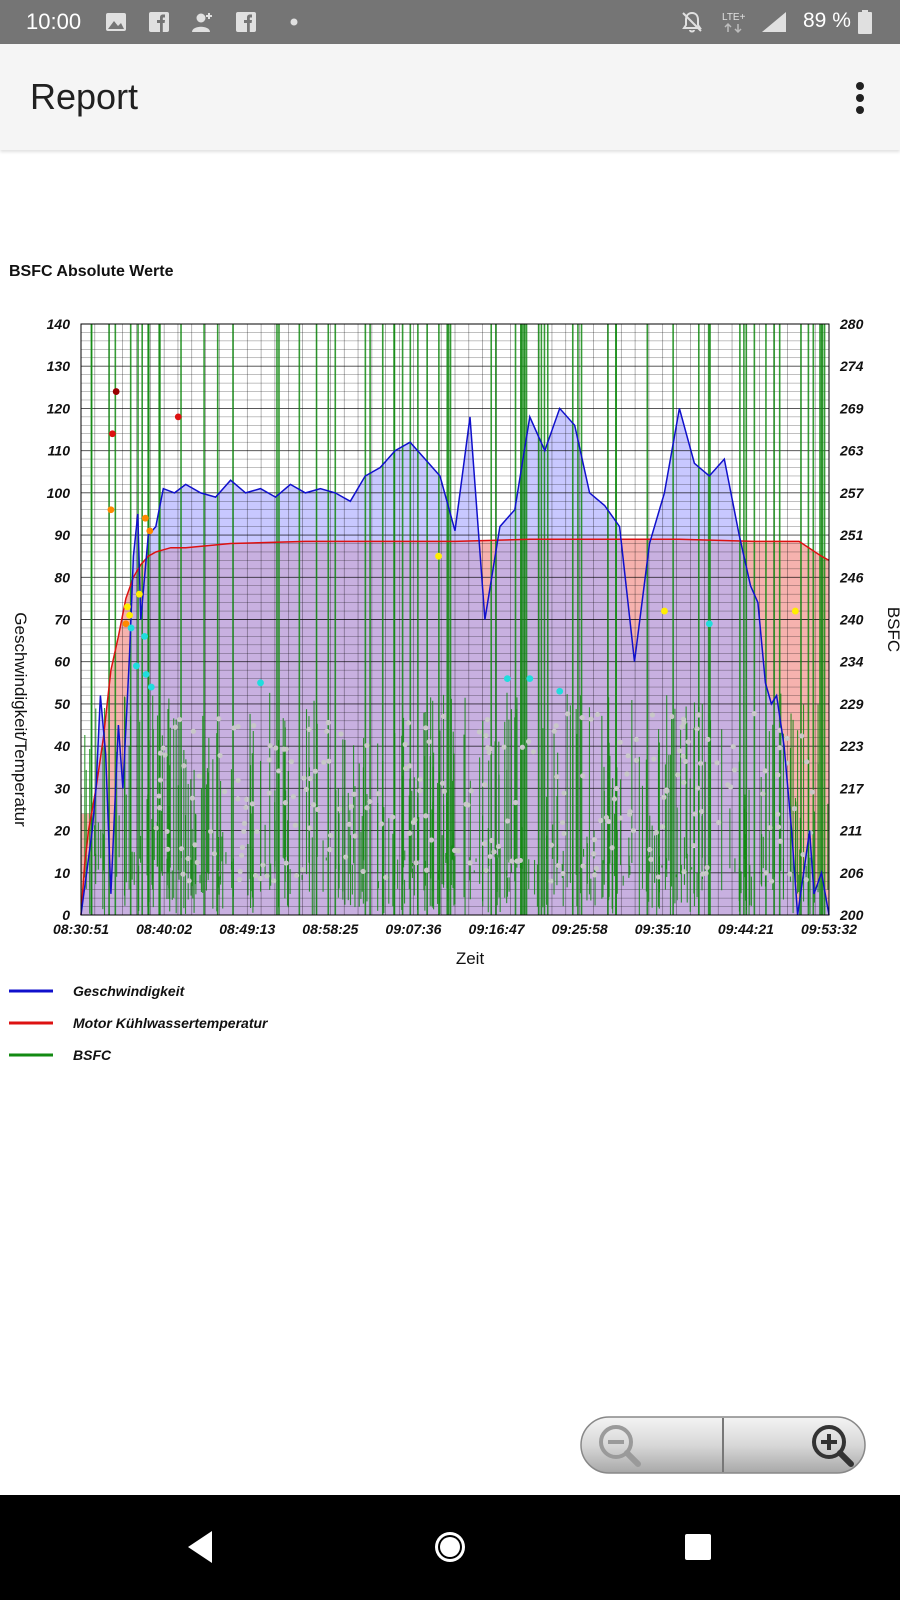  Describe the element at coordinates (851, 366) in the screenshot. I see `y-tick-right-label: 274` at that location.